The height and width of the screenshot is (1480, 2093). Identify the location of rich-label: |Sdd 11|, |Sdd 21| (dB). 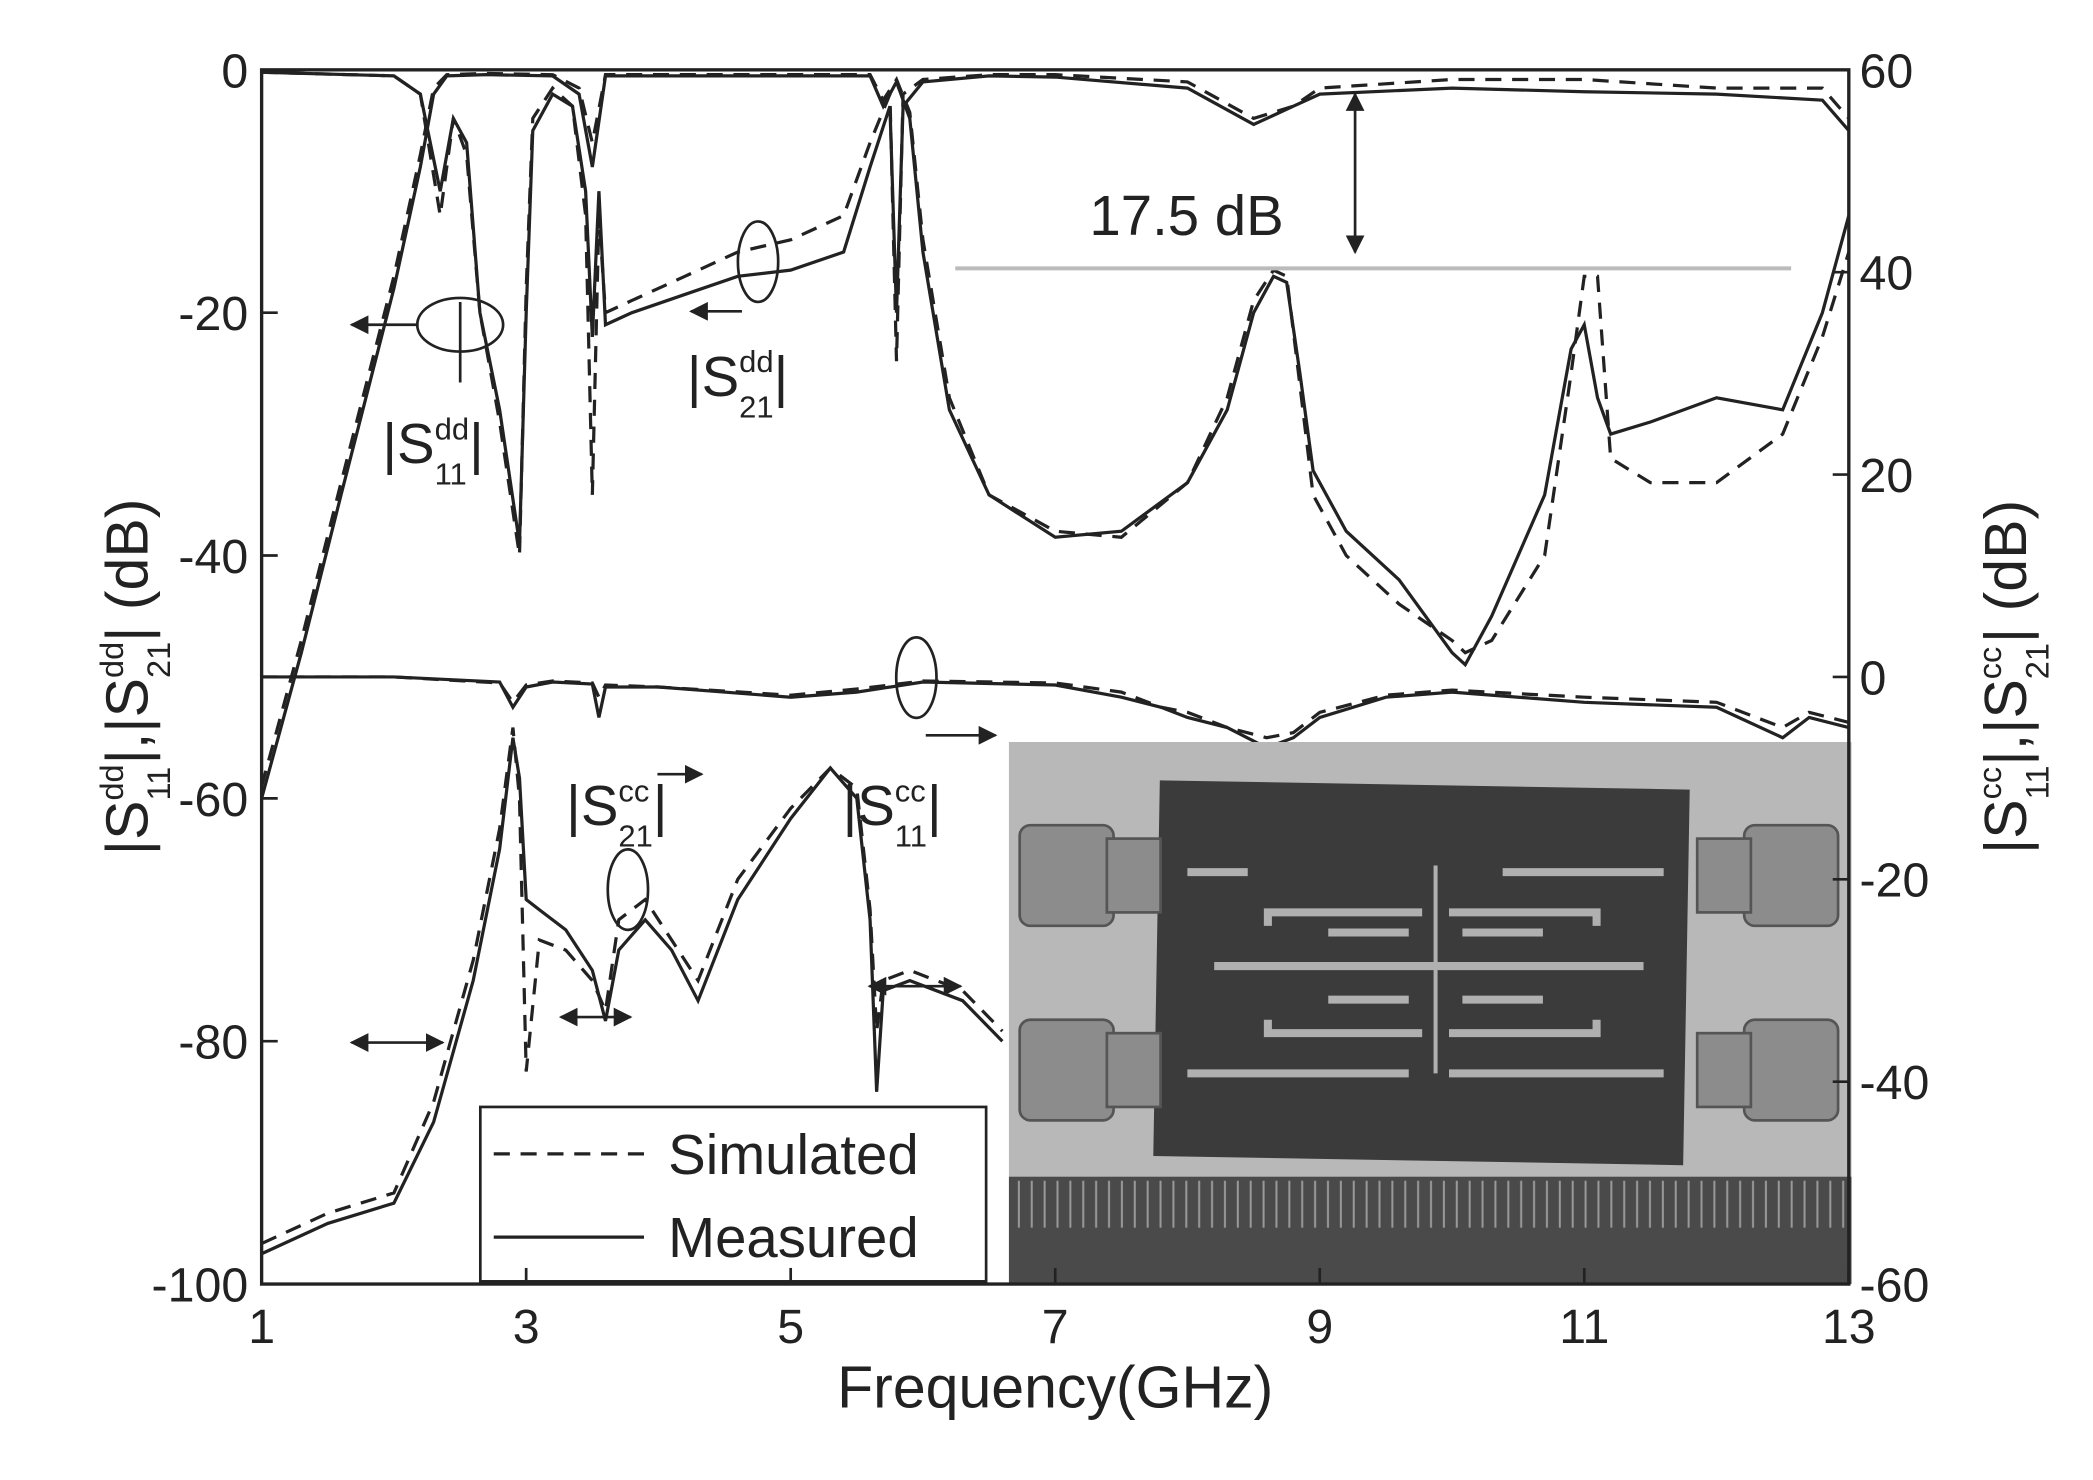
(135, 677).